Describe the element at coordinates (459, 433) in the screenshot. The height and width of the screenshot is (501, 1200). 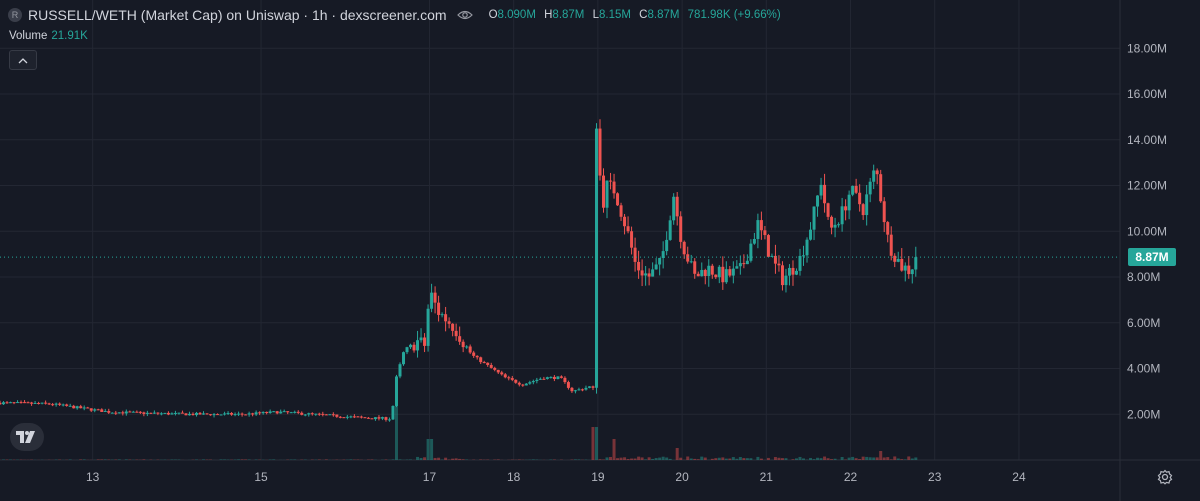
I see `volume-bars` at that location.